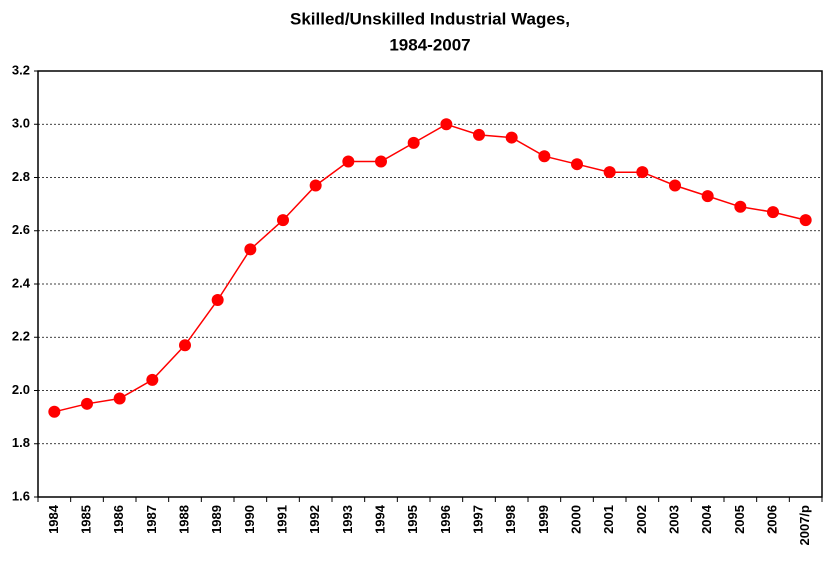  Describe the element at coordinates (608, 519) in the screenshot. I see `x-tick-label: 2001` at that location.